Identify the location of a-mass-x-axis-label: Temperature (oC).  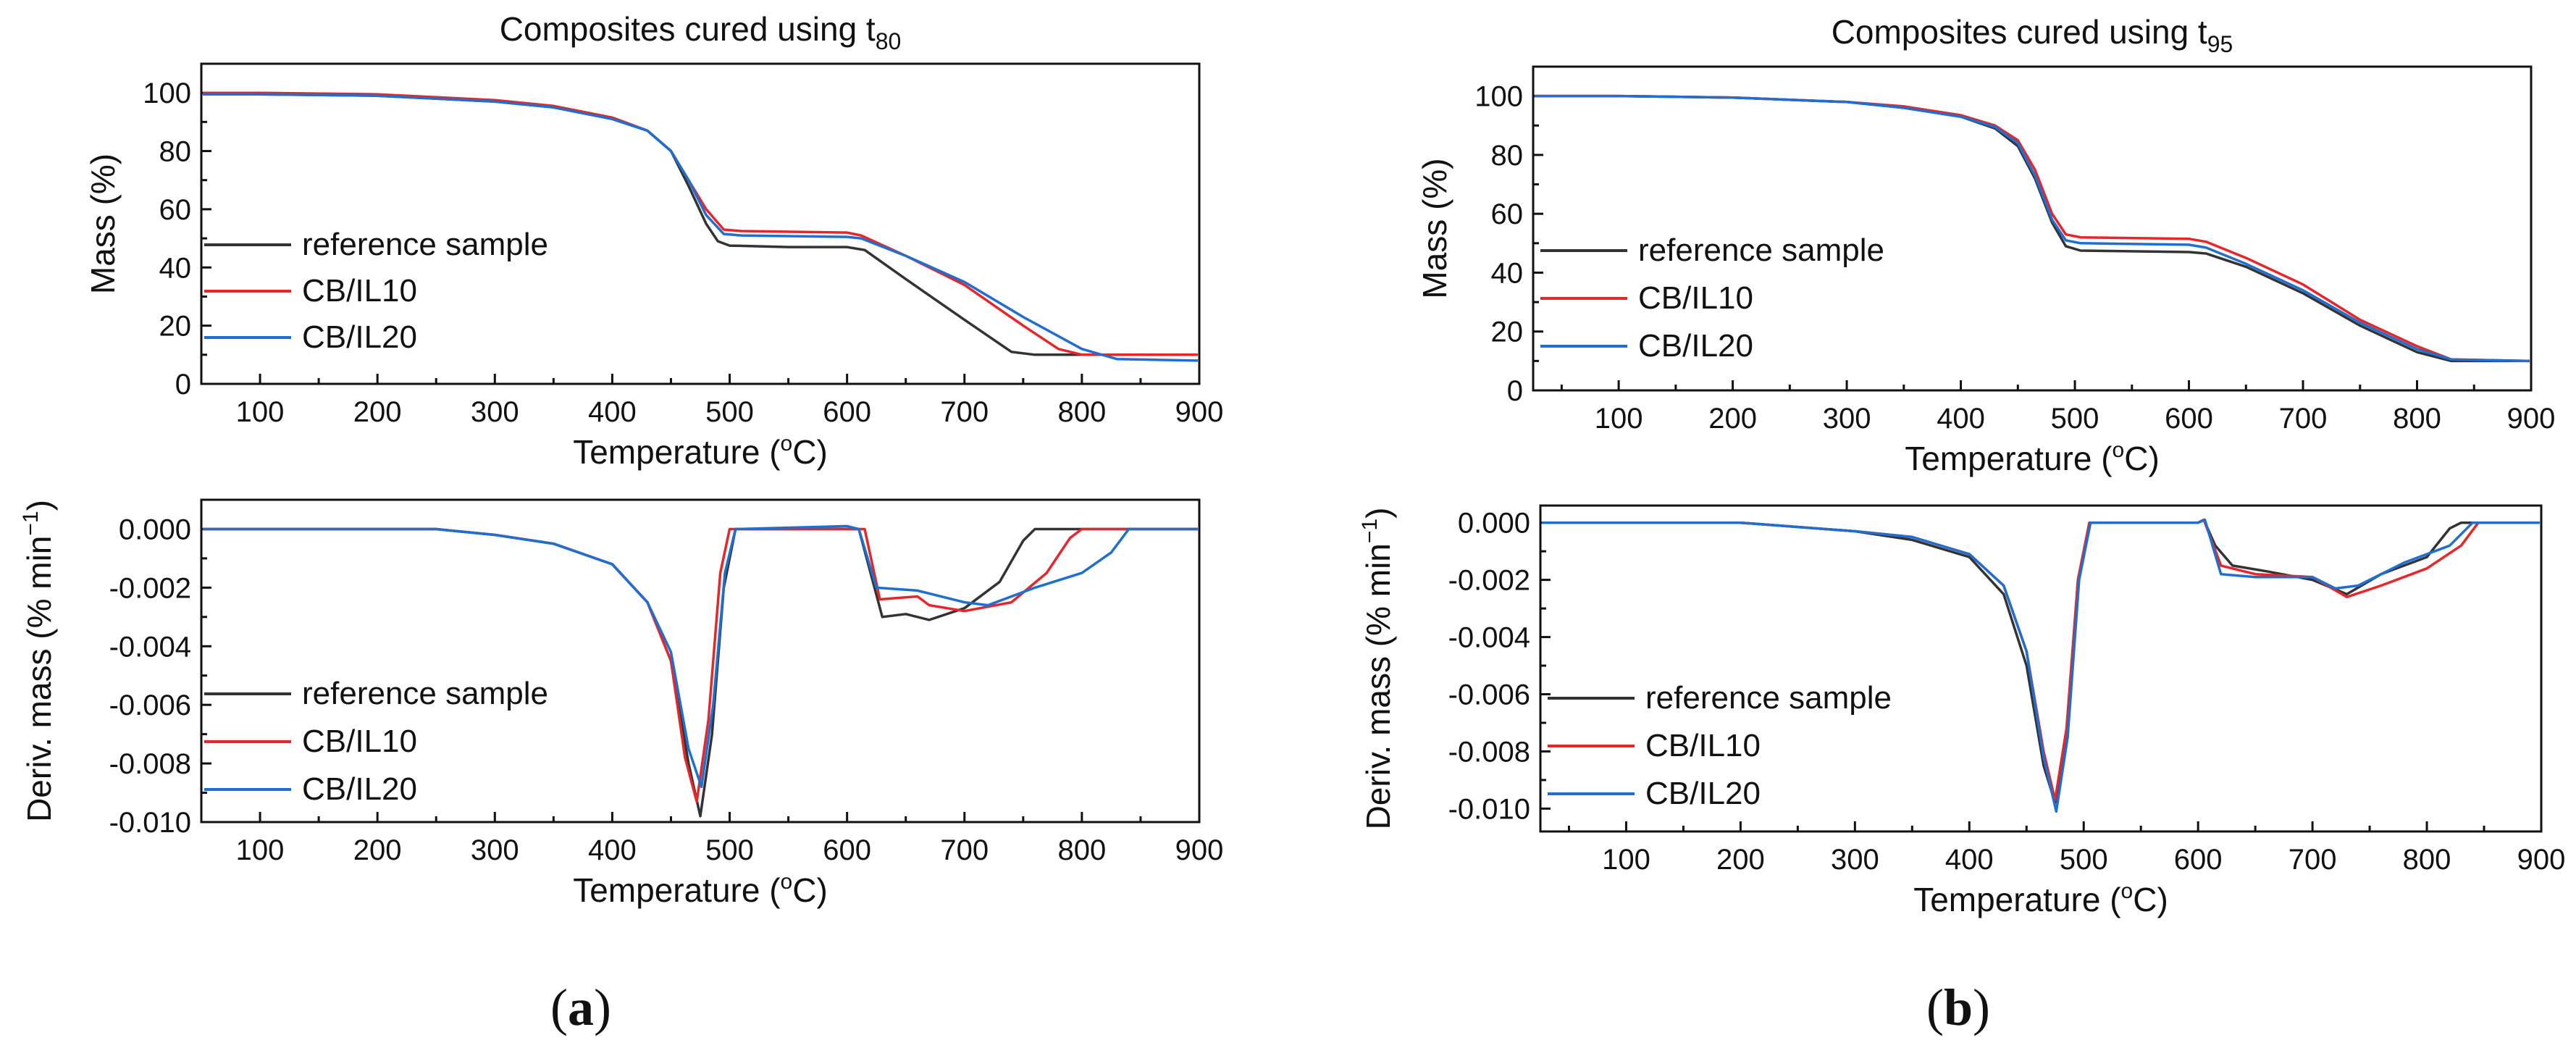
(700, 451).